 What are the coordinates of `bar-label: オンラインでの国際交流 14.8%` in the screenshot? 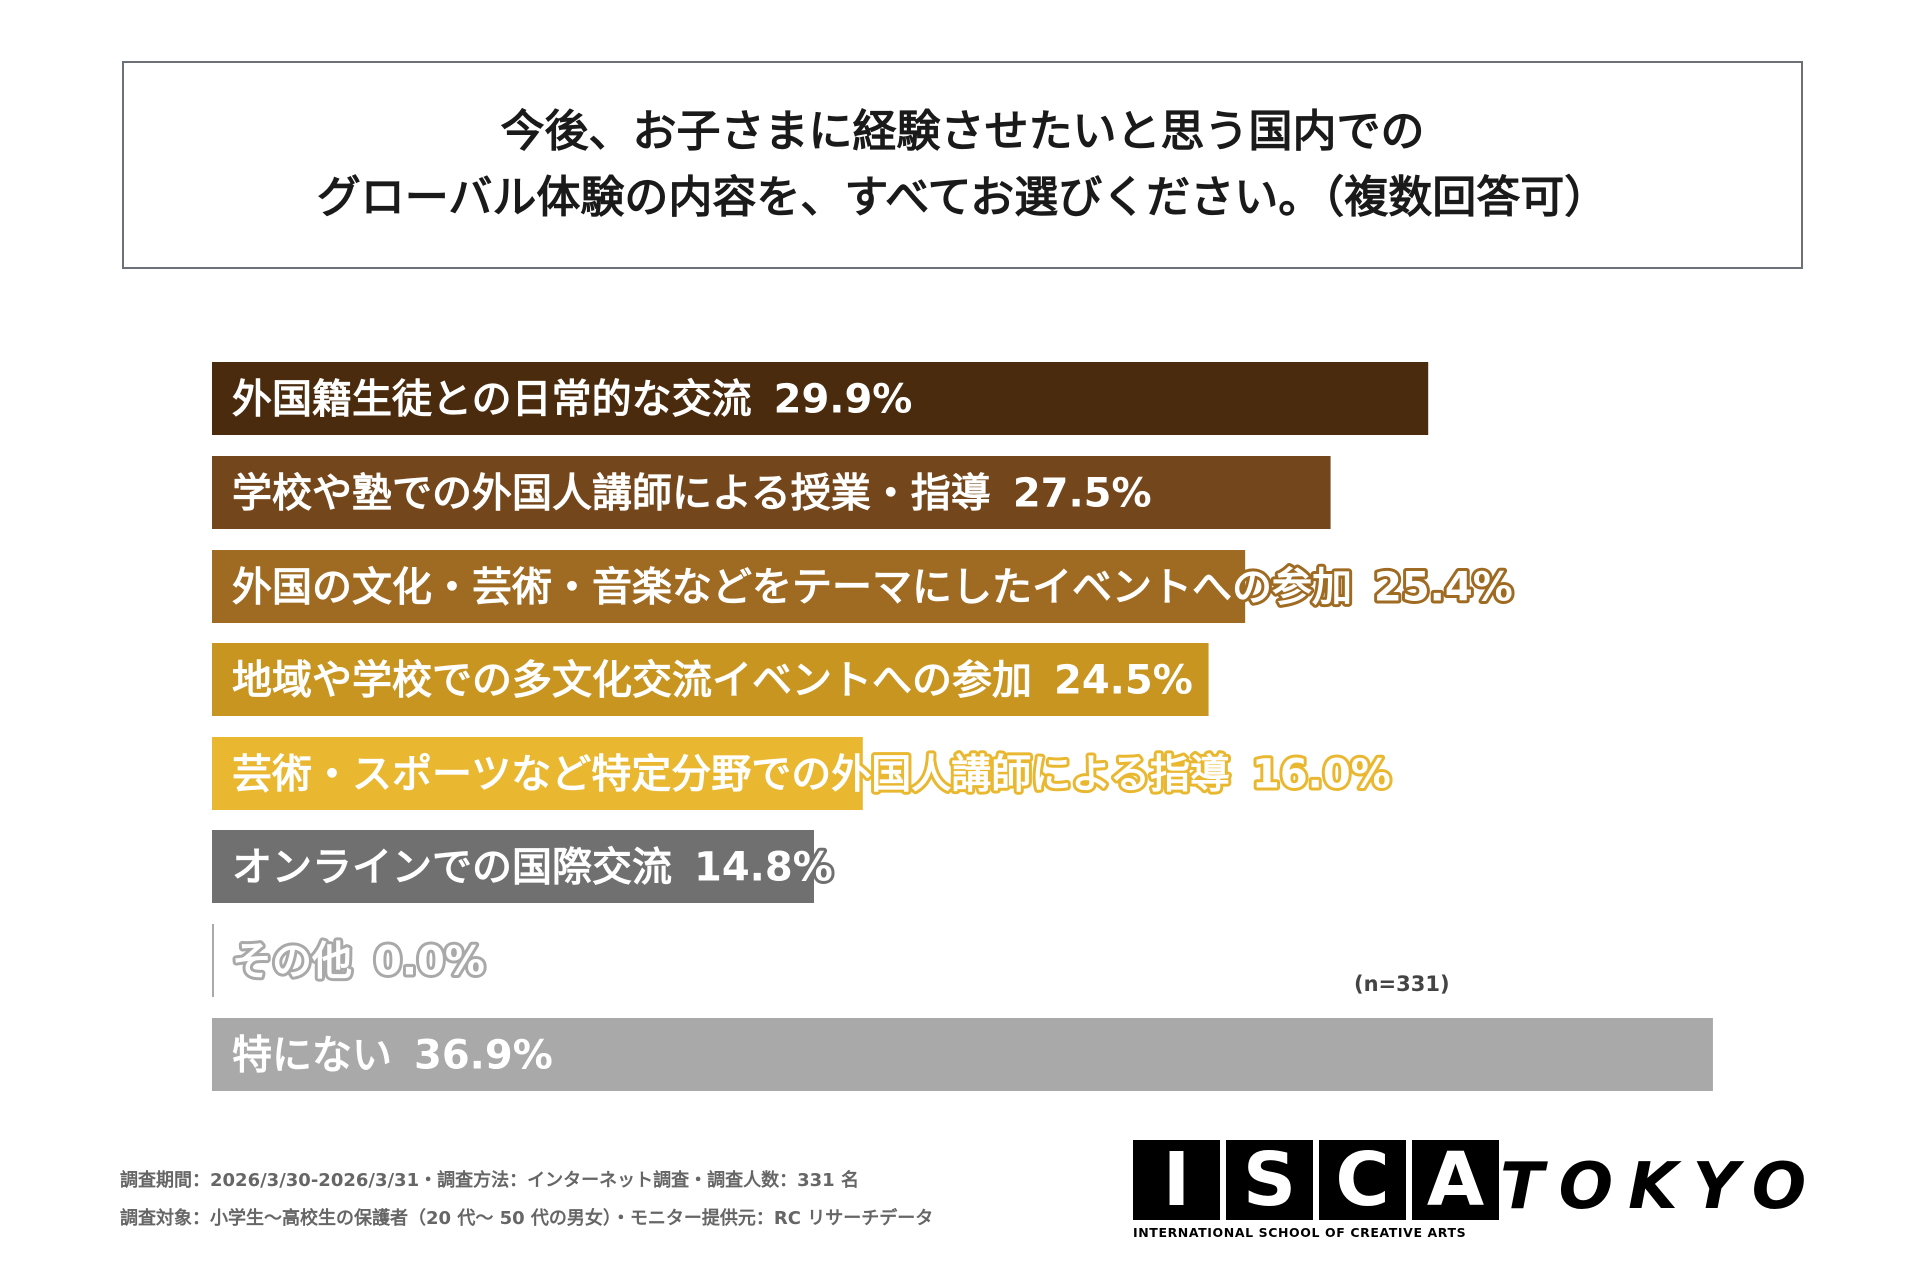 It's located at (532, 868).